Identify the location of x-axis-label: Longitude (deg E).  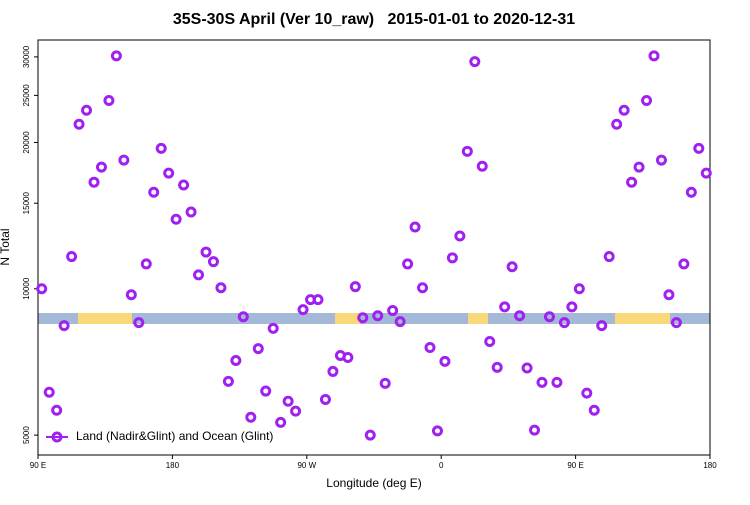
(373, 483).